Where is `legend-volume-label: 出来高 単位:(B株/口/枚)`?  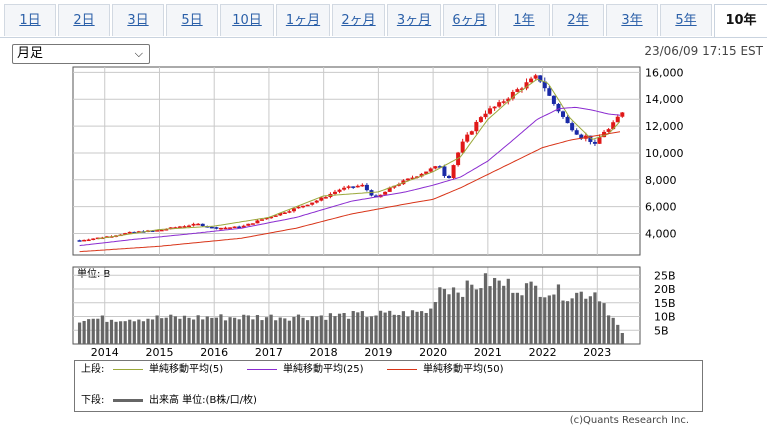
legend-volume-label: 出来高 単位:(B株/口/枚) is located at coordinates (203, 400).